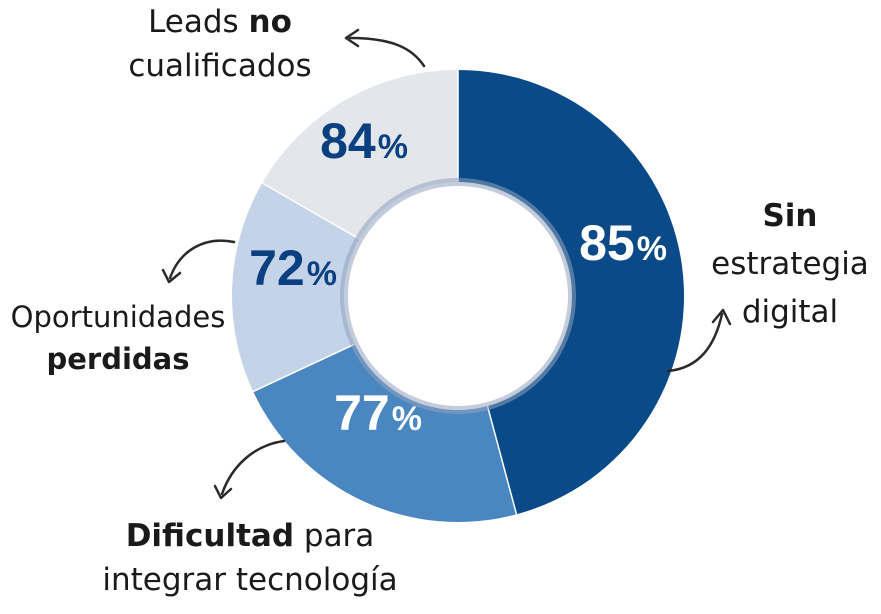  What do you see at coordinates (385, 48) in the screenshot?
I see `arrow-icon-leads` at bounding box center [385, 48].